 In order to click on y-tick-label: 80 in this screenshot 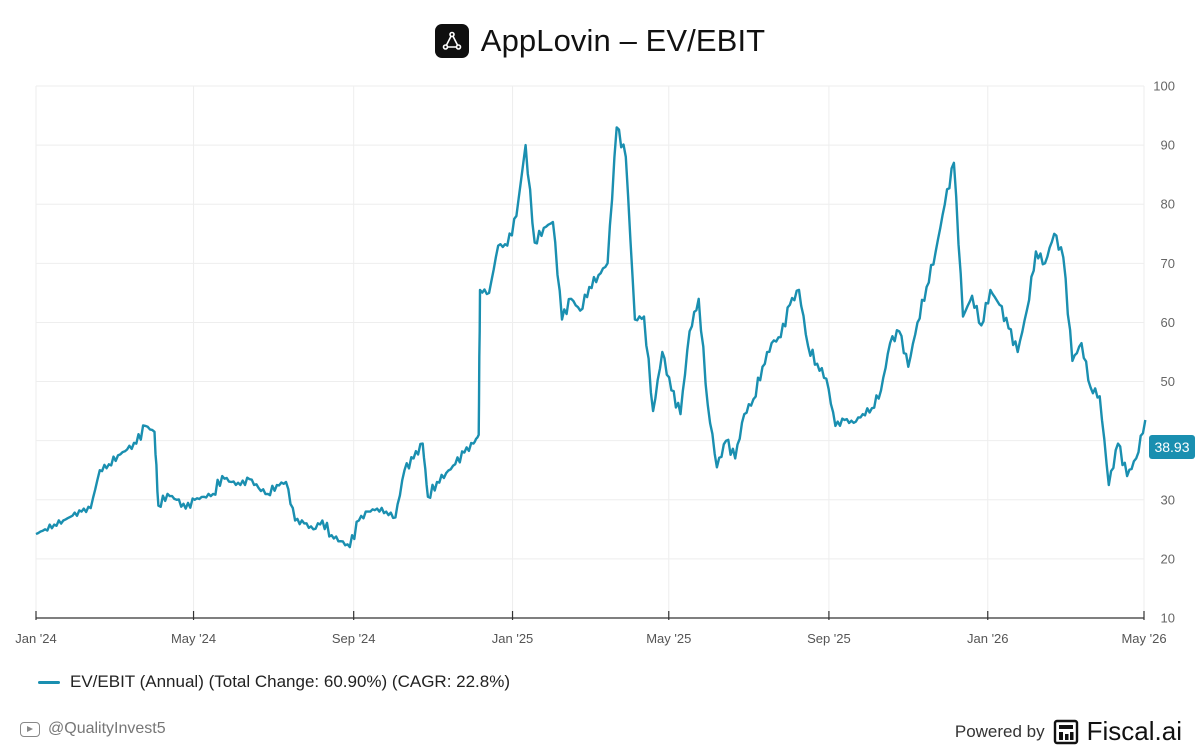, I will do `click(1168, 204)`.